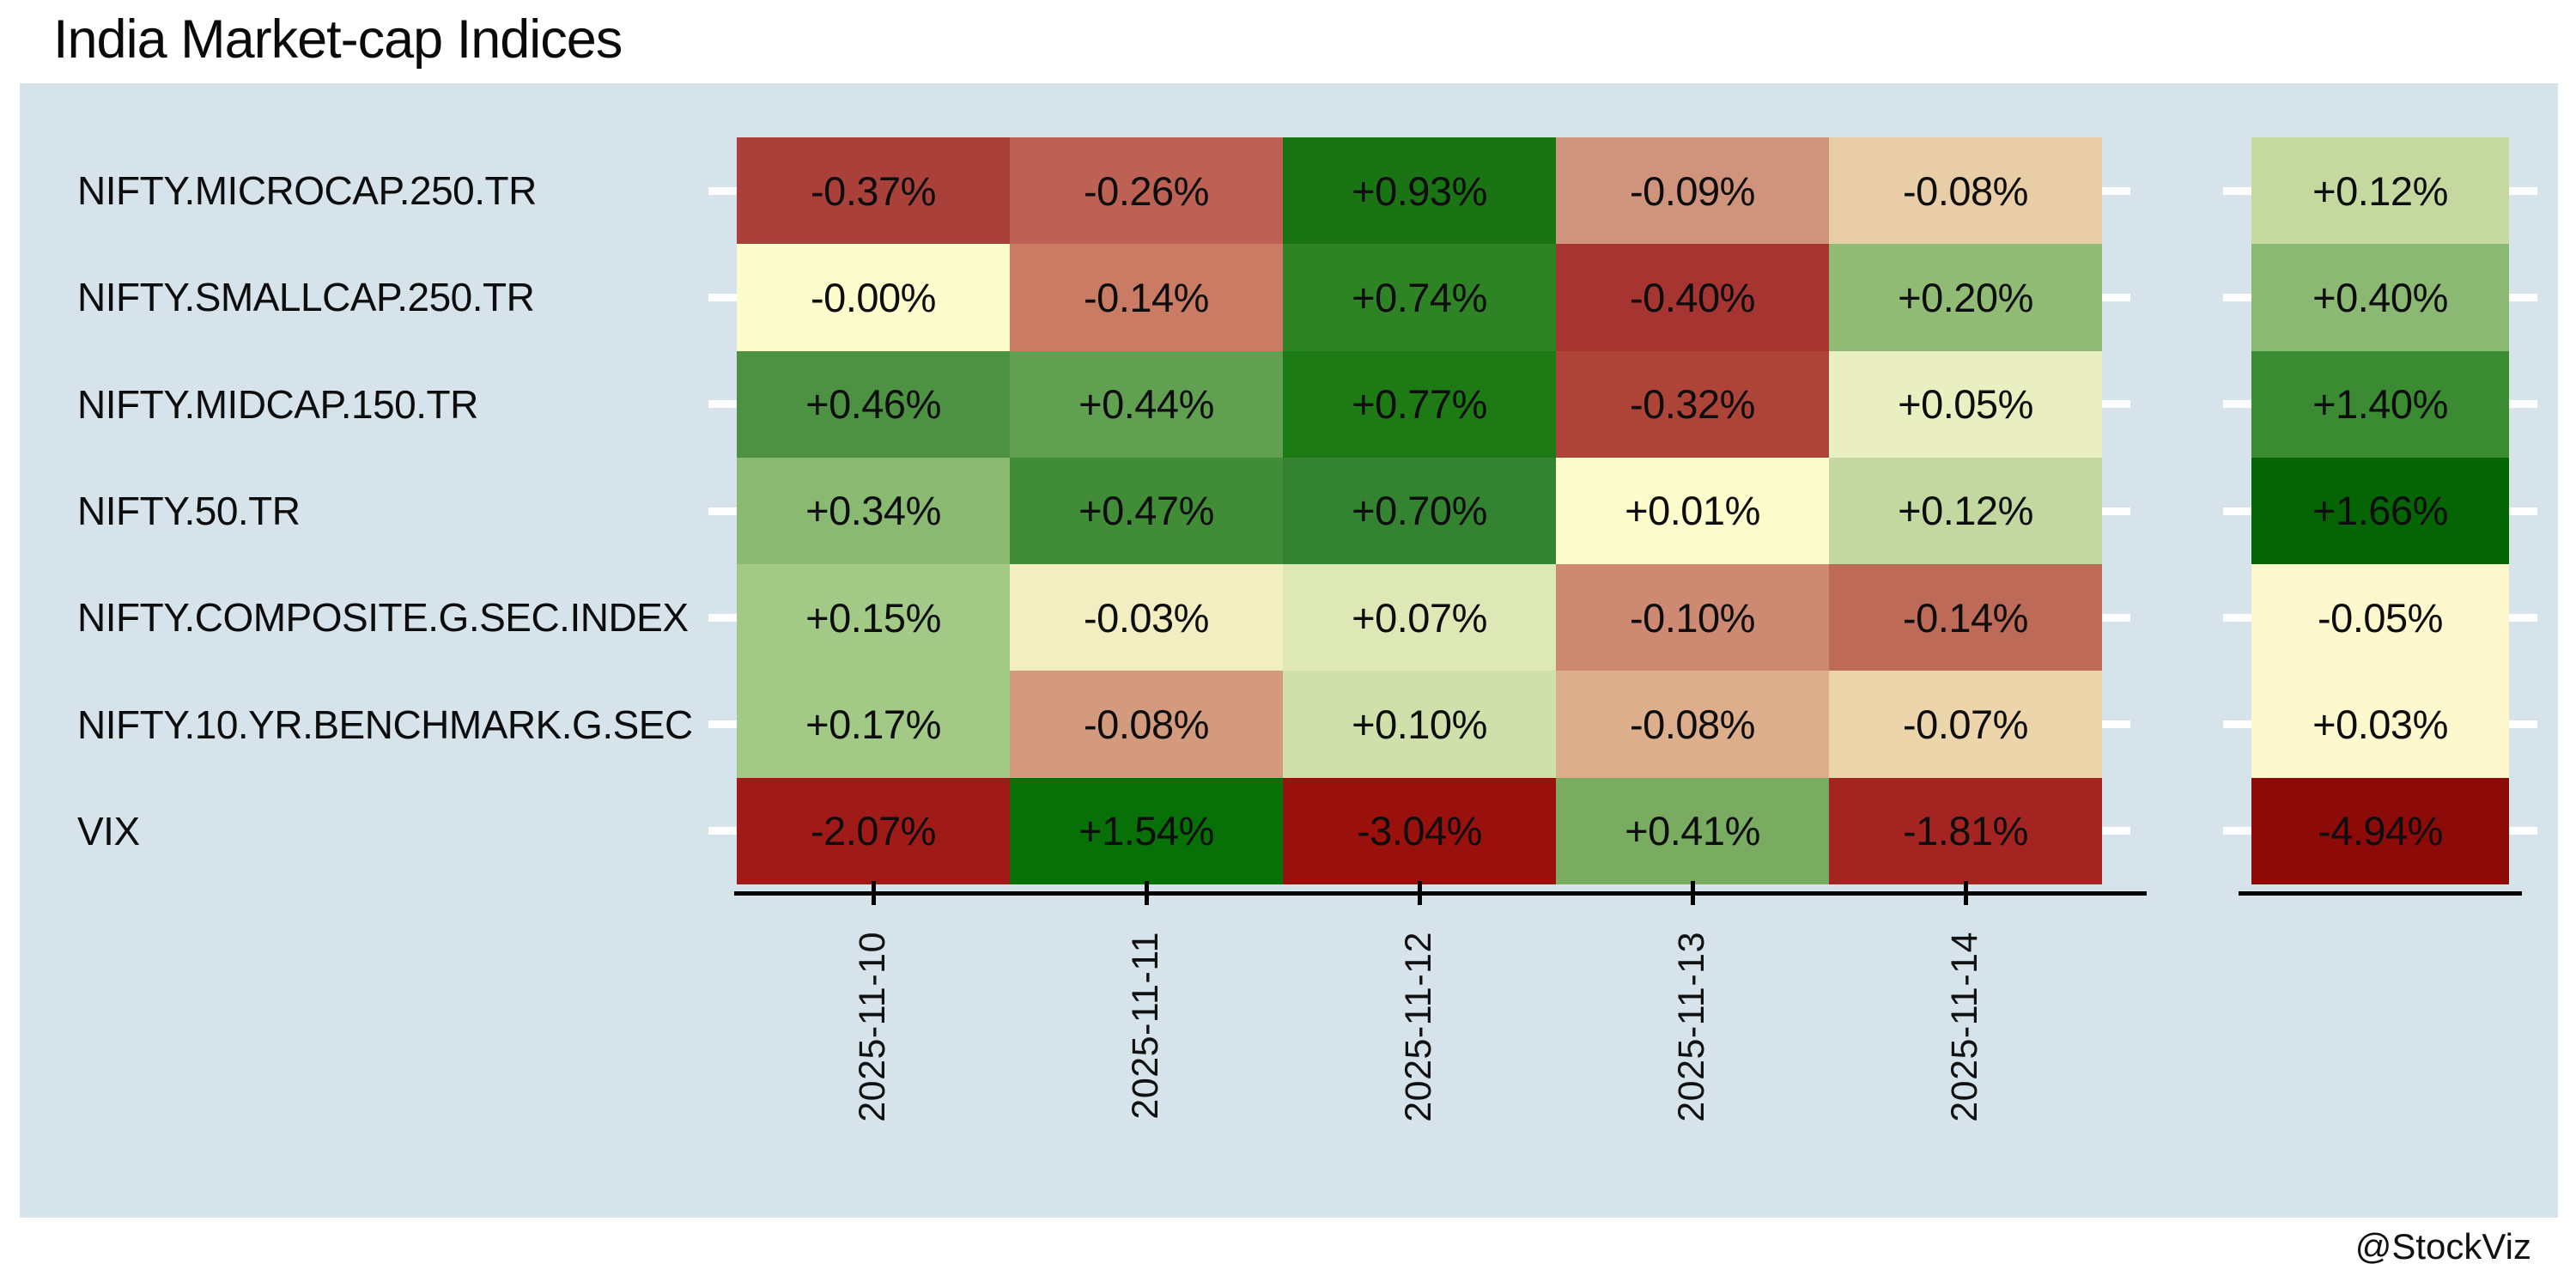 The image size is (2576, 1288). What do you see at coordinates (1965, 1027) in the screenshot?
I see `x-tick-label: 2025-11-14` at bounding box center [1965, 1027].